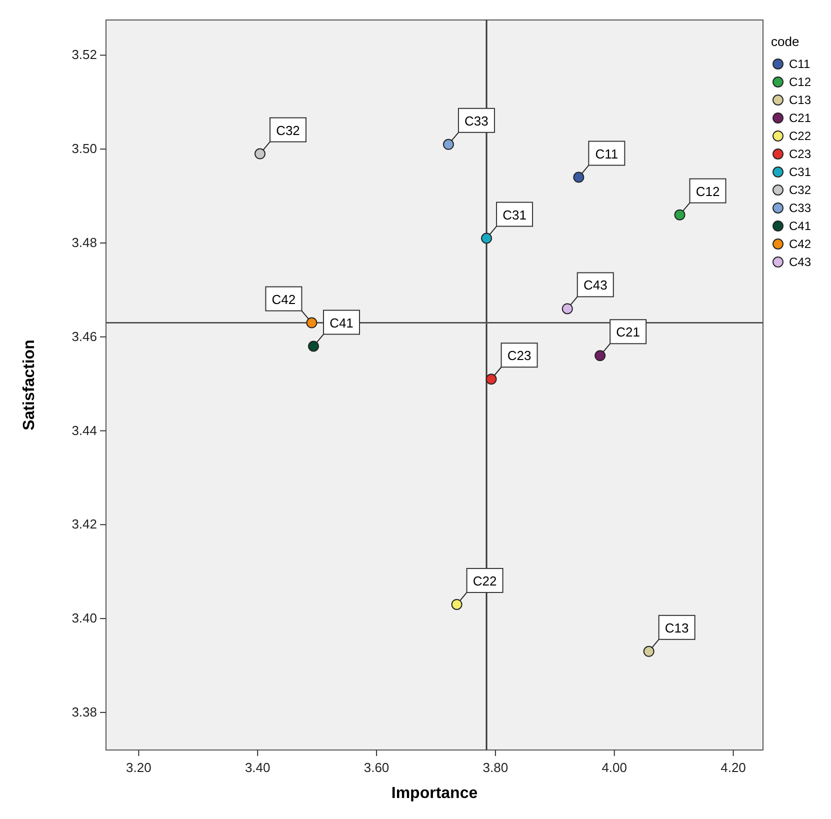 The image size is (831, 819). What do you see at coordinates (519, 356) in the screenshot?
I see `text: C23` at bounding box center [519, 356].